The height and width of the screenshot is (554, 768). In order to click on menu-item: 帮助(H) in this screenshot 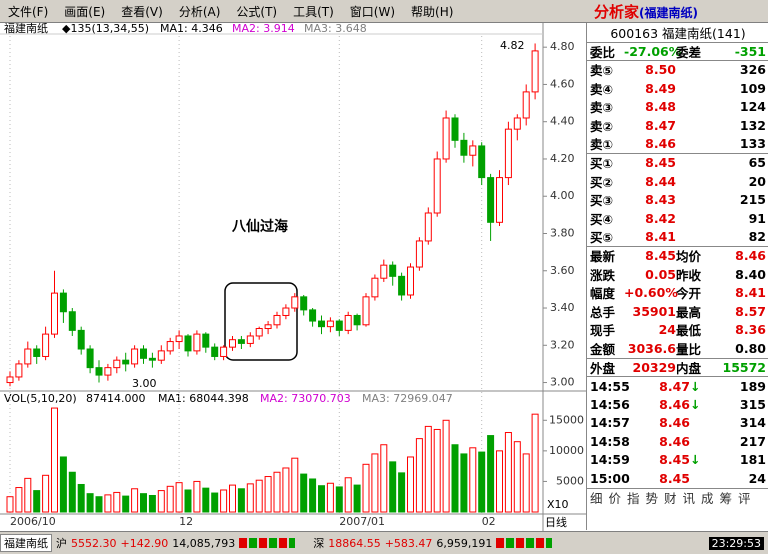, I will do `click(432, 11)`.